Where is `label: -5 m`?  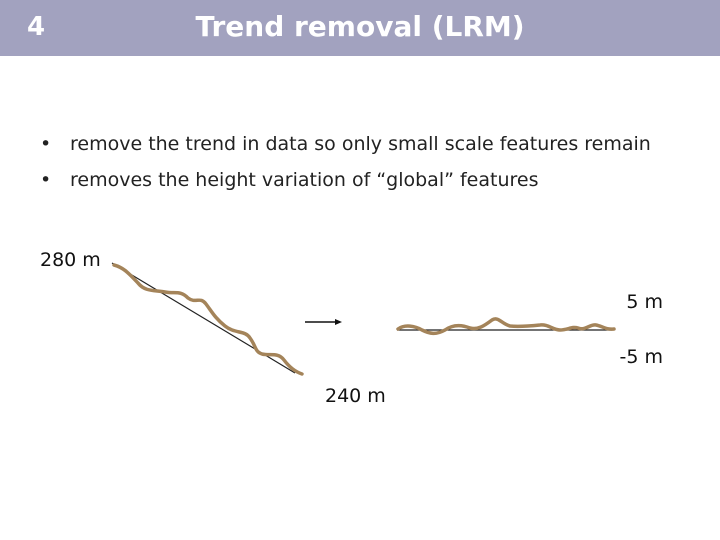 label: -5 m is located at coordinates (641, 357).